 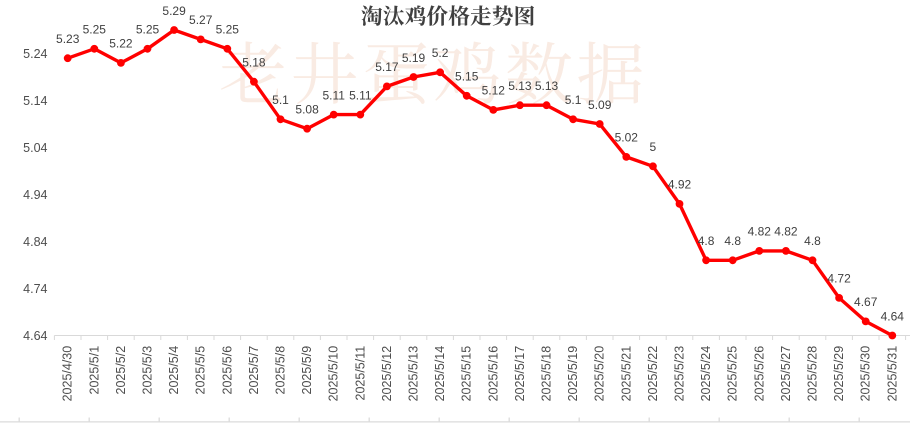 I want to click on svg-text: 2025/5/23, so click(x=680, y=374).